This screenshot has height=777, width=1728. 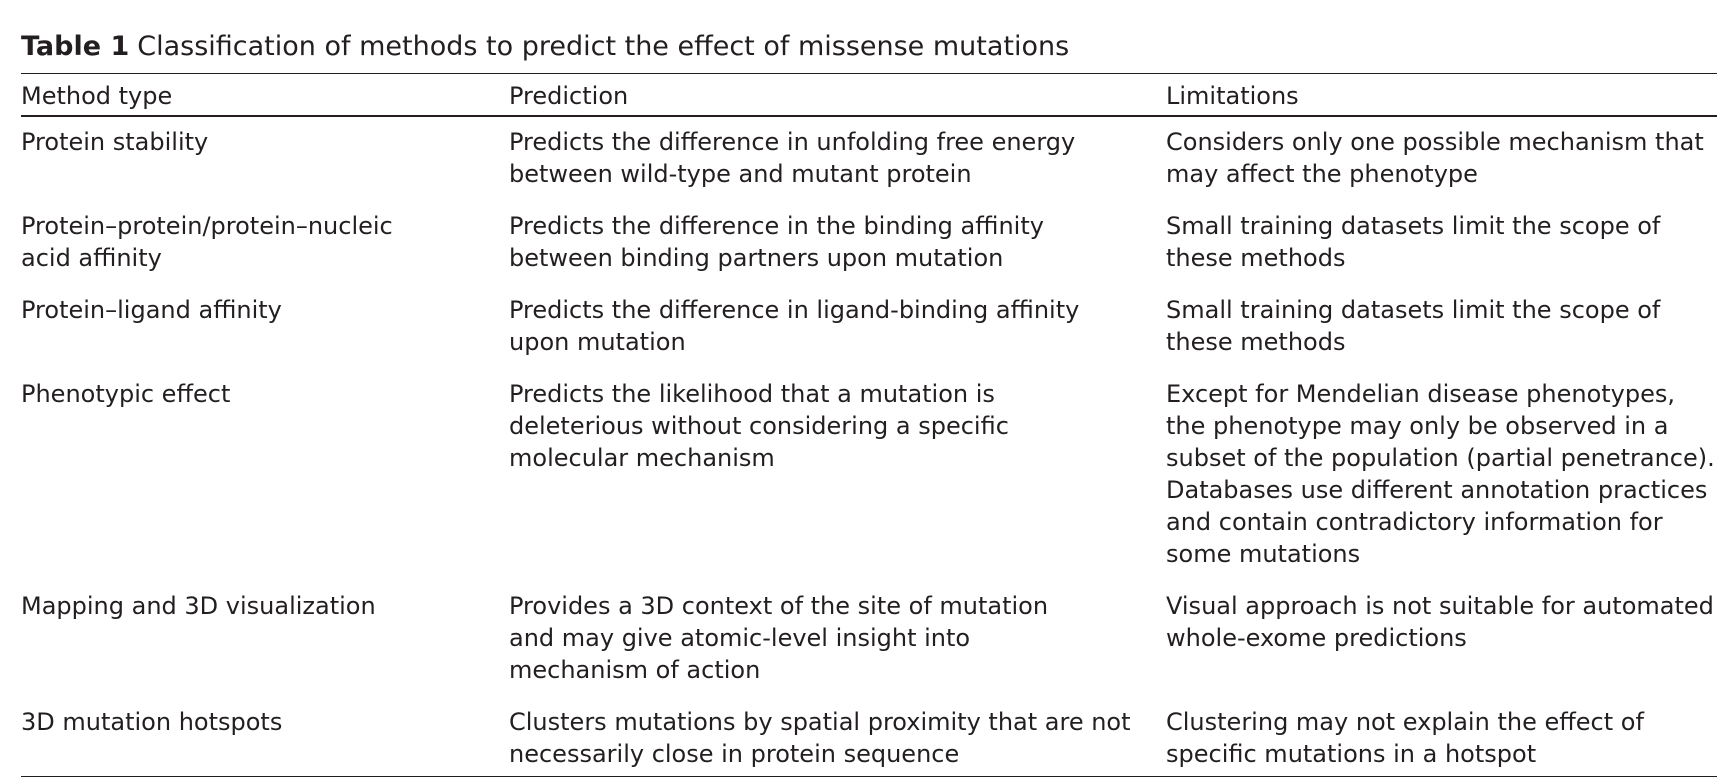 I want to click on cell-method: Phenotypic effect, so click(x=126, y=394).